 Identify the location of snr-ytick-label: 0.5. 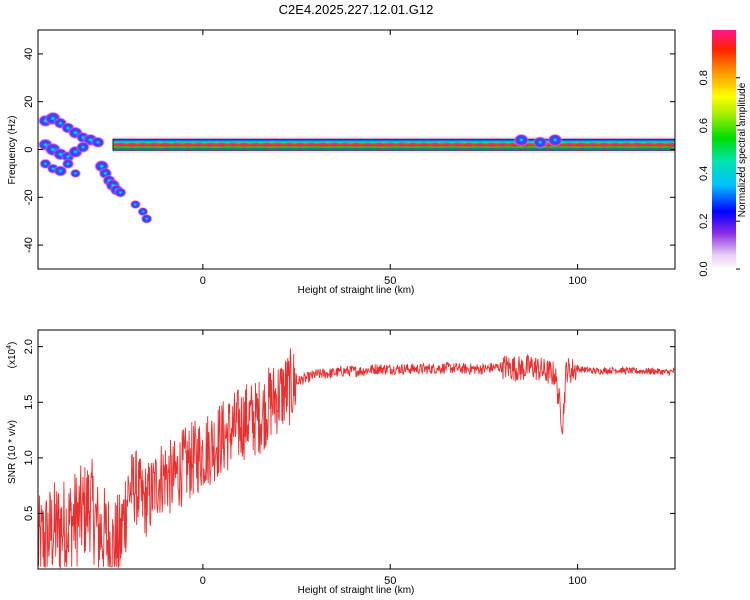
(29, 513).